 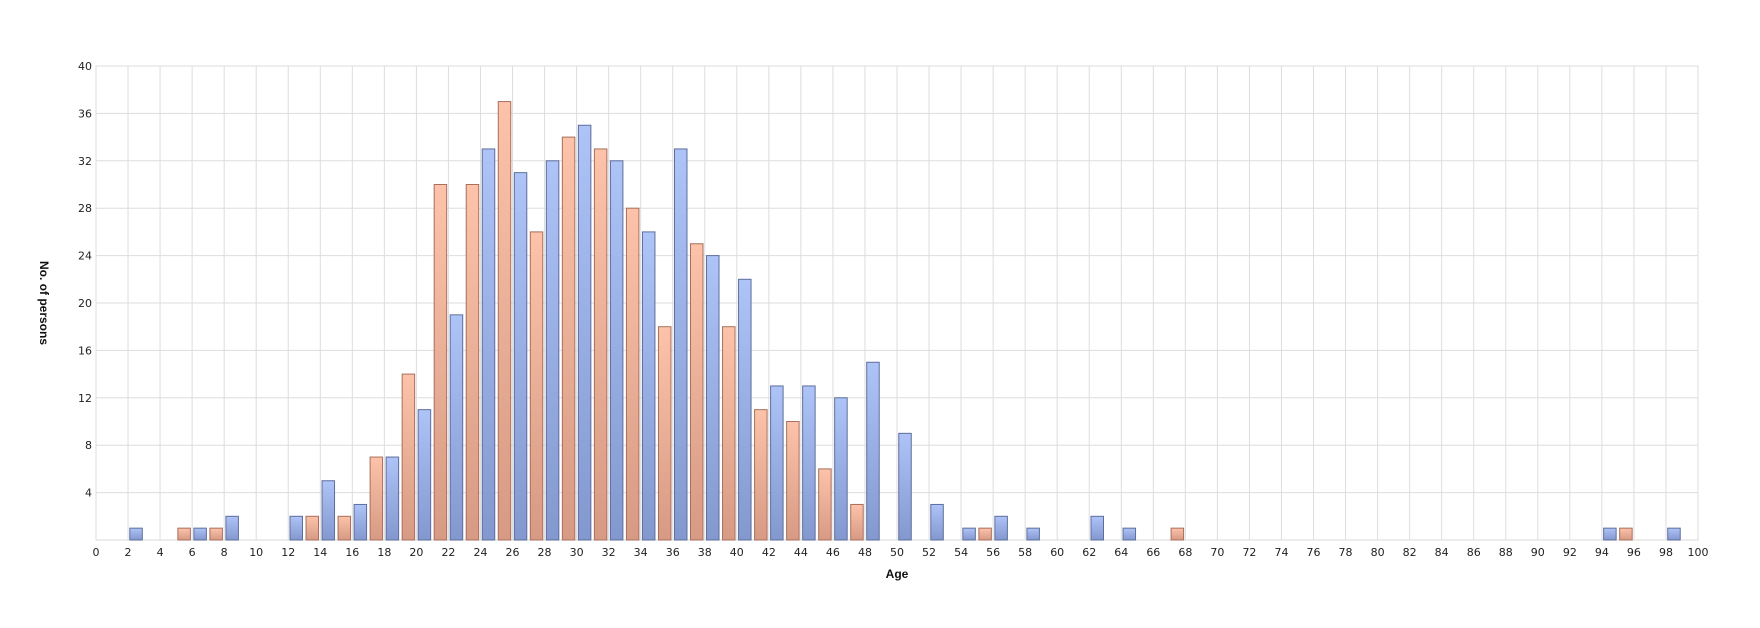 What do you see at coordinates (1281, 552) in the screenshot?
I see `x-tick-label: 74` at bounding box center [1281, 552].